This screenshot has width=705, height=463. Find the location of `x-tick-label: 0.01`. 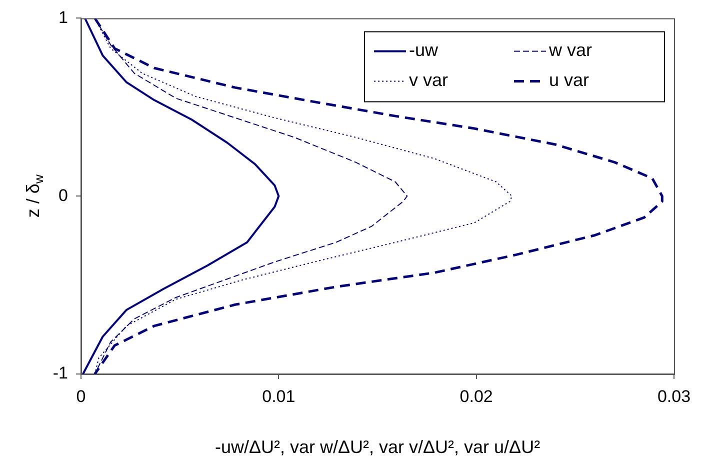

x-tick-label: 0.01 is located at coordinates (279, 396).